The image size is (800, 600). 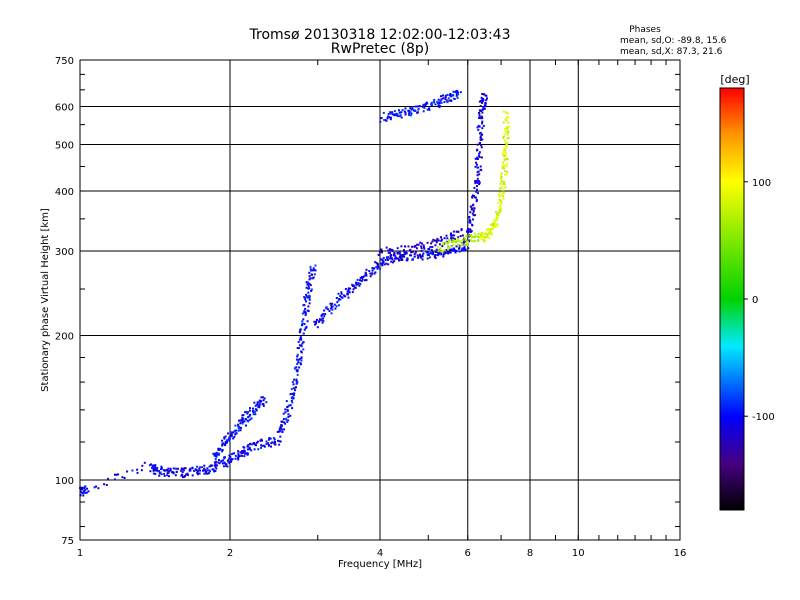 I want to click on x-tick-label: 10, so click(x=578, y=553).